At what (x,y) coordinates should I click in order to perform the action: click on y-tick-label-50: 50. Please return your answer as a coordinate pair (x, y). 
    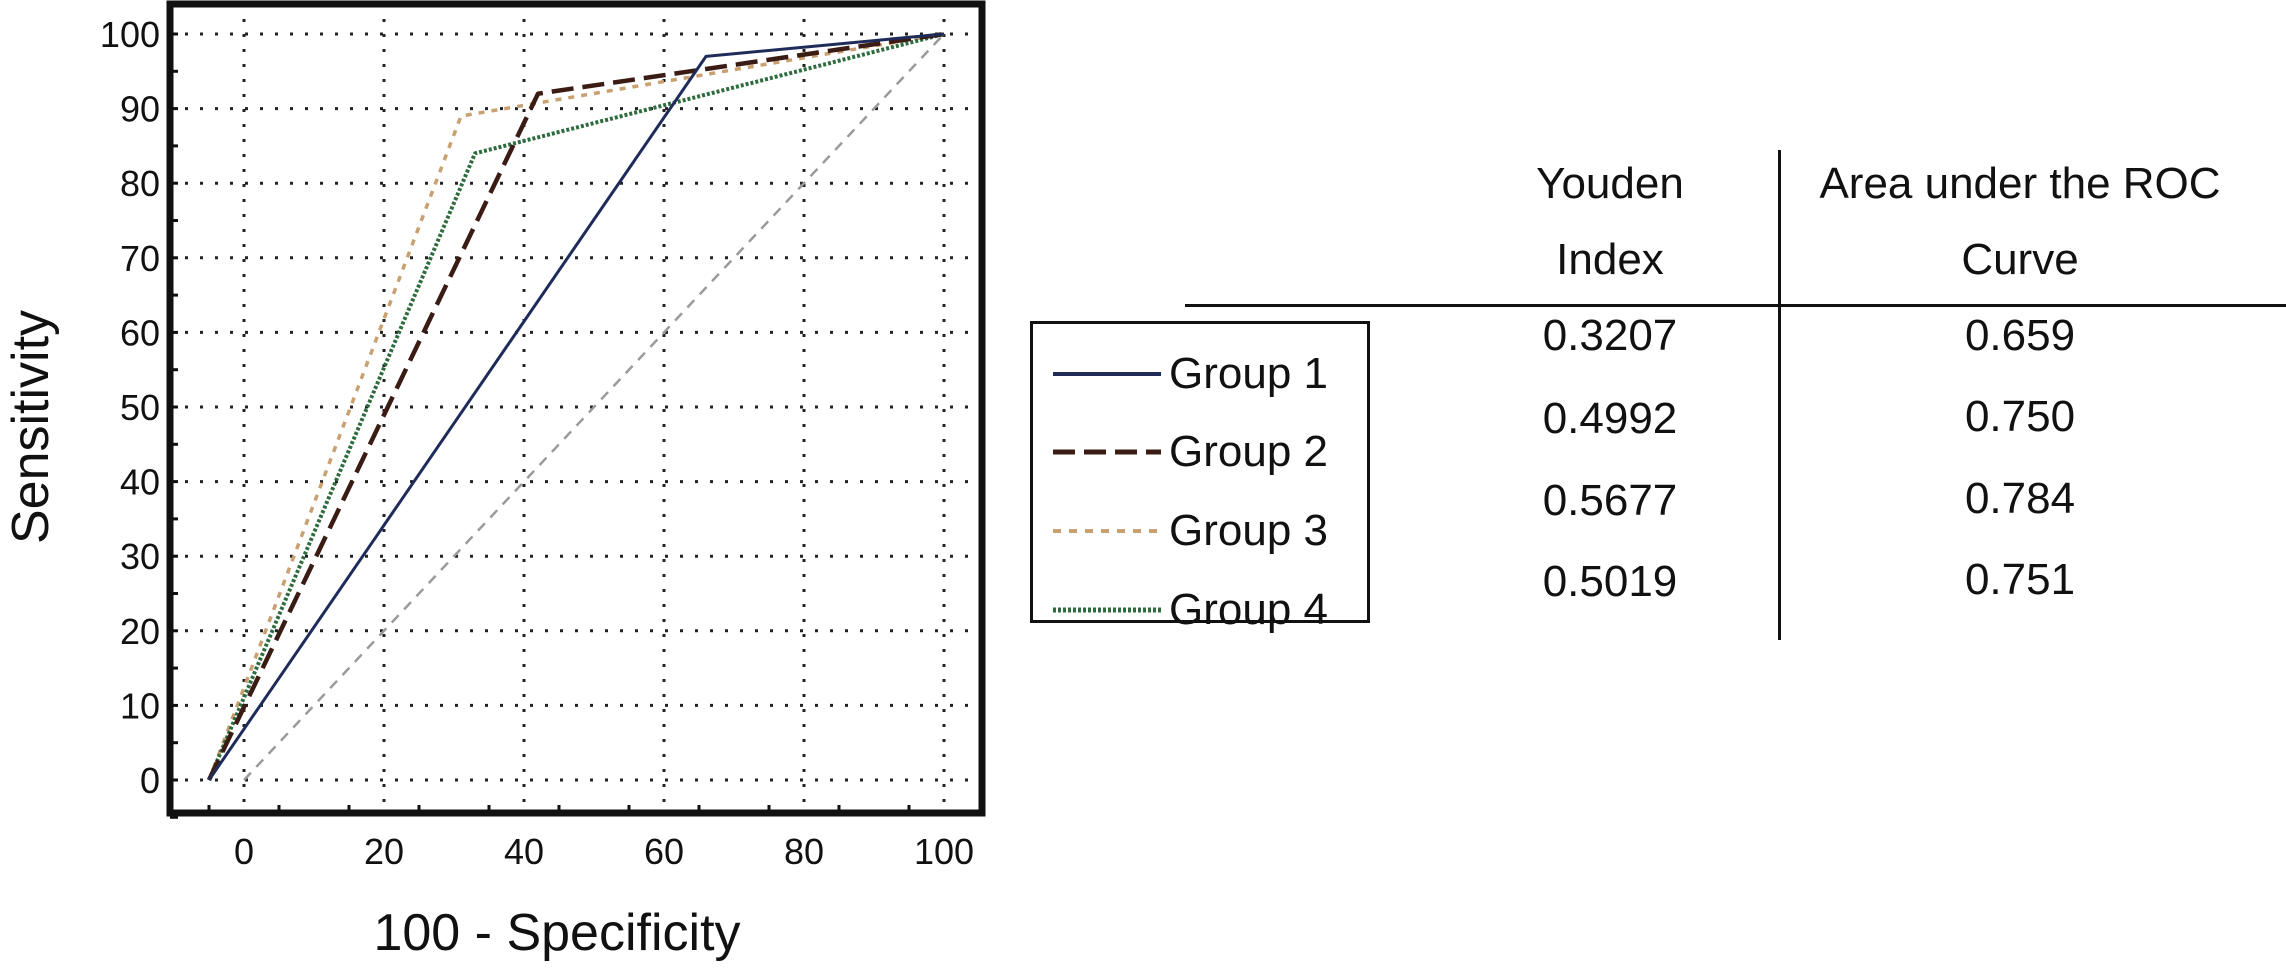
    Looking at the image, I should click on (140, 407).